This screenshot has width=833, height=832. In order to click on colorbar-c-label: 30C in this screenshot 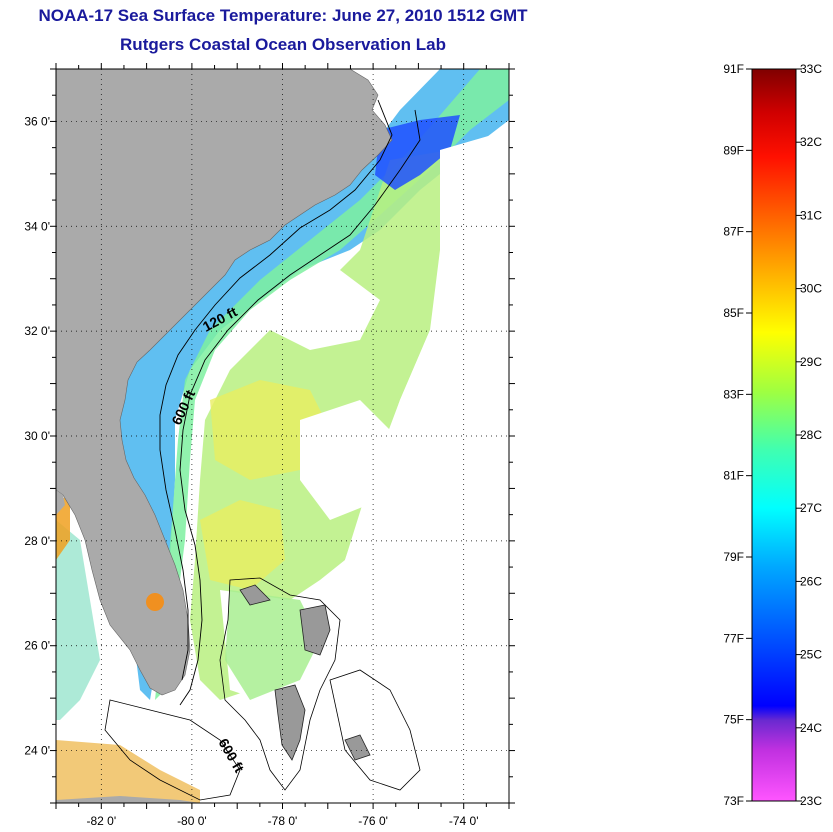, I will do `click(811, 289)`.